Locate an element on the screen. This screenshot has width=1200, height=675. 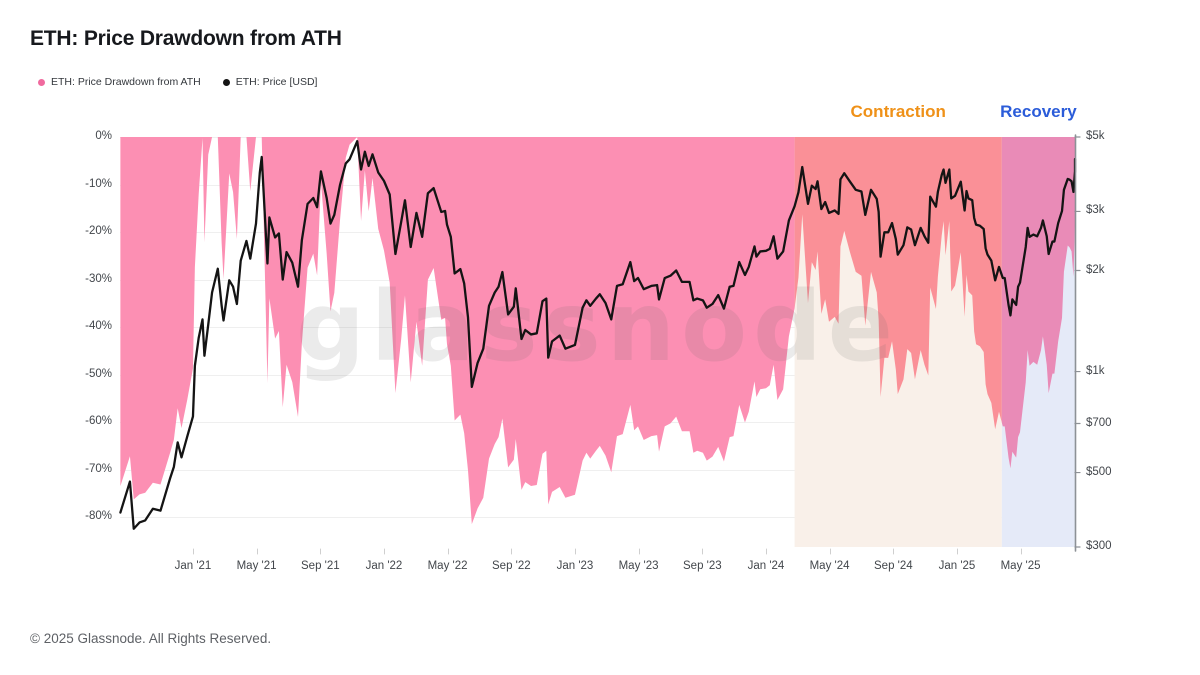
y-axis-label-left: 0% is located at coordinates (103, 136).